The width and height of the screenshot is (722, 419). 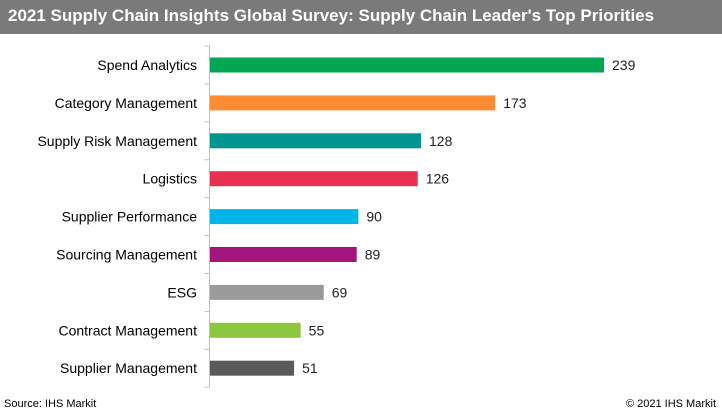 What do you see at coordinates (340, 292) in the screenshot?
I see `data-label: 69` at bounding box center [340, 292].